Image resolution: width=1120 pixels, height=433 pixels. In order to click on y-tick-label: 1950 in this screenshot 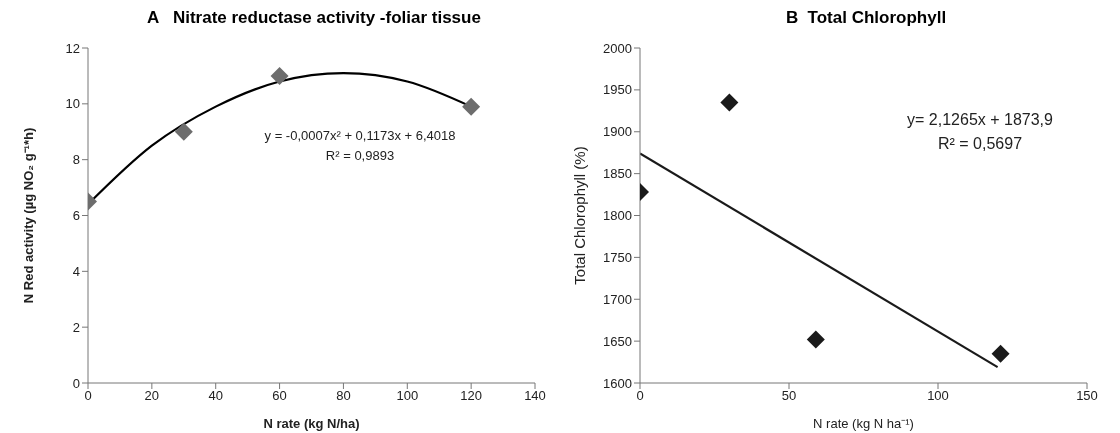, I will do `click(617, 90)`.